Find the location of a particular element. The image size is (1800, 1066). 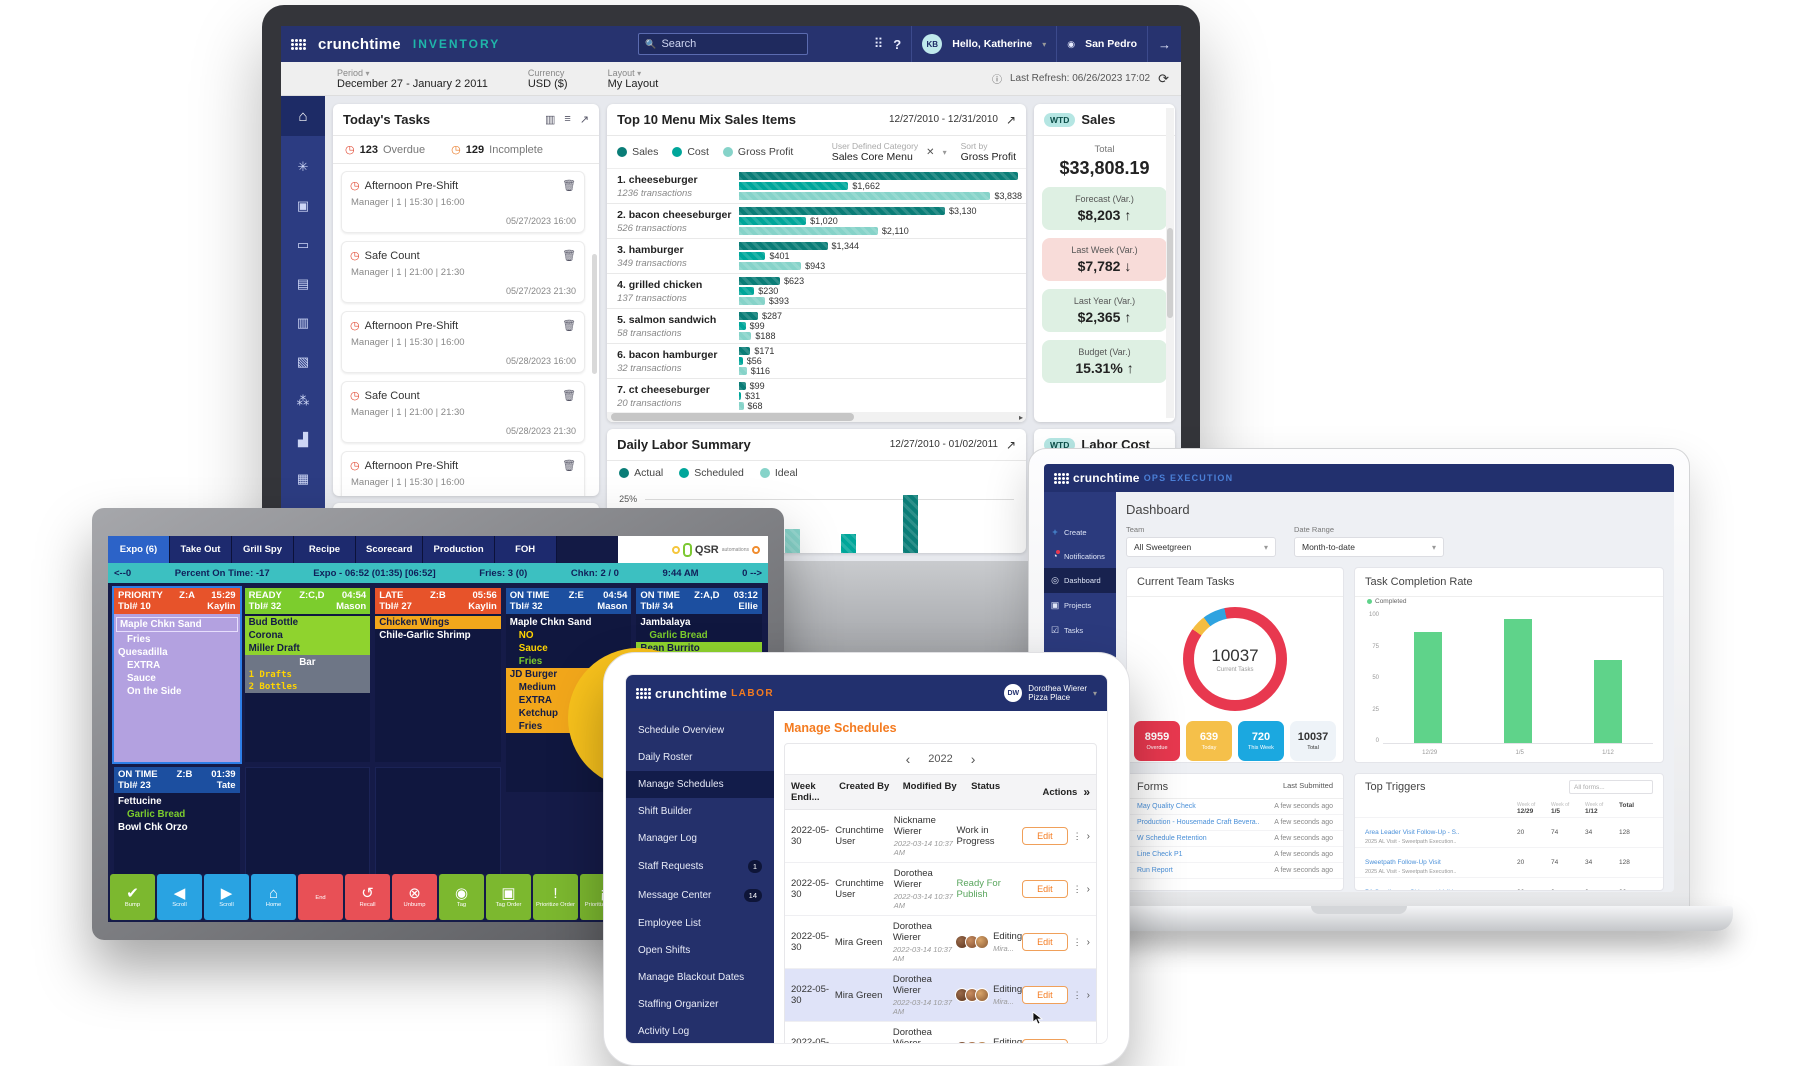

scroll-left-button: ◀ Scroll is located at coordinates (179, 897).